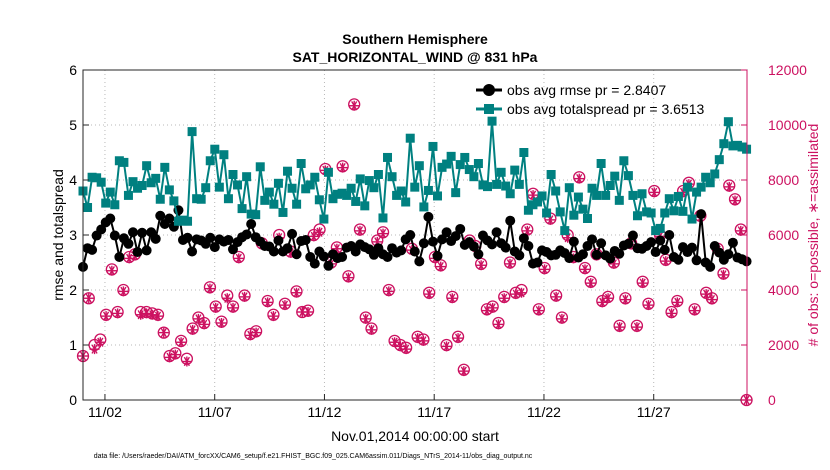  I want to click on x-tick-label: 11/02, so click(105, 412).